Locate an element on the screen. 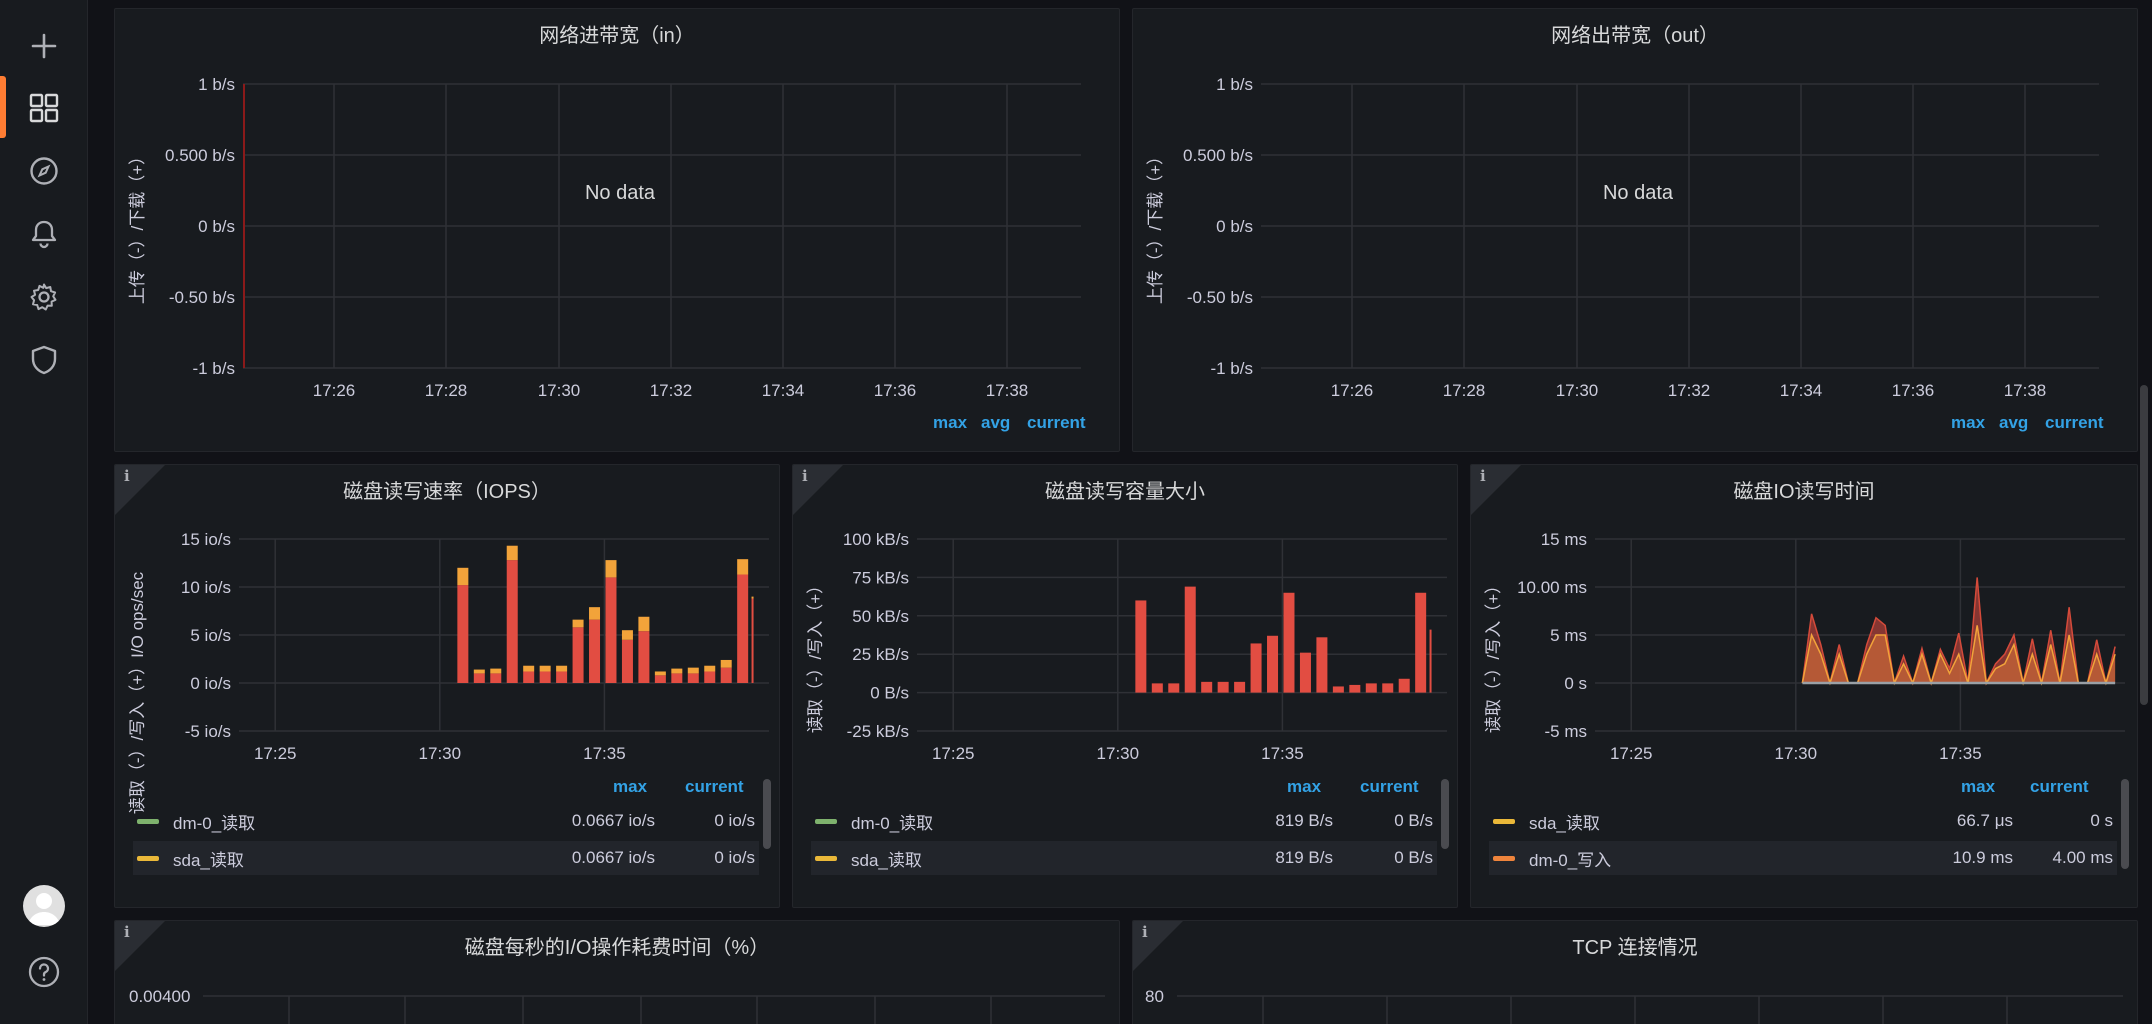 This screenshot has width=2152, height=1024. dashboards-button is located at coordinates (43, 108).